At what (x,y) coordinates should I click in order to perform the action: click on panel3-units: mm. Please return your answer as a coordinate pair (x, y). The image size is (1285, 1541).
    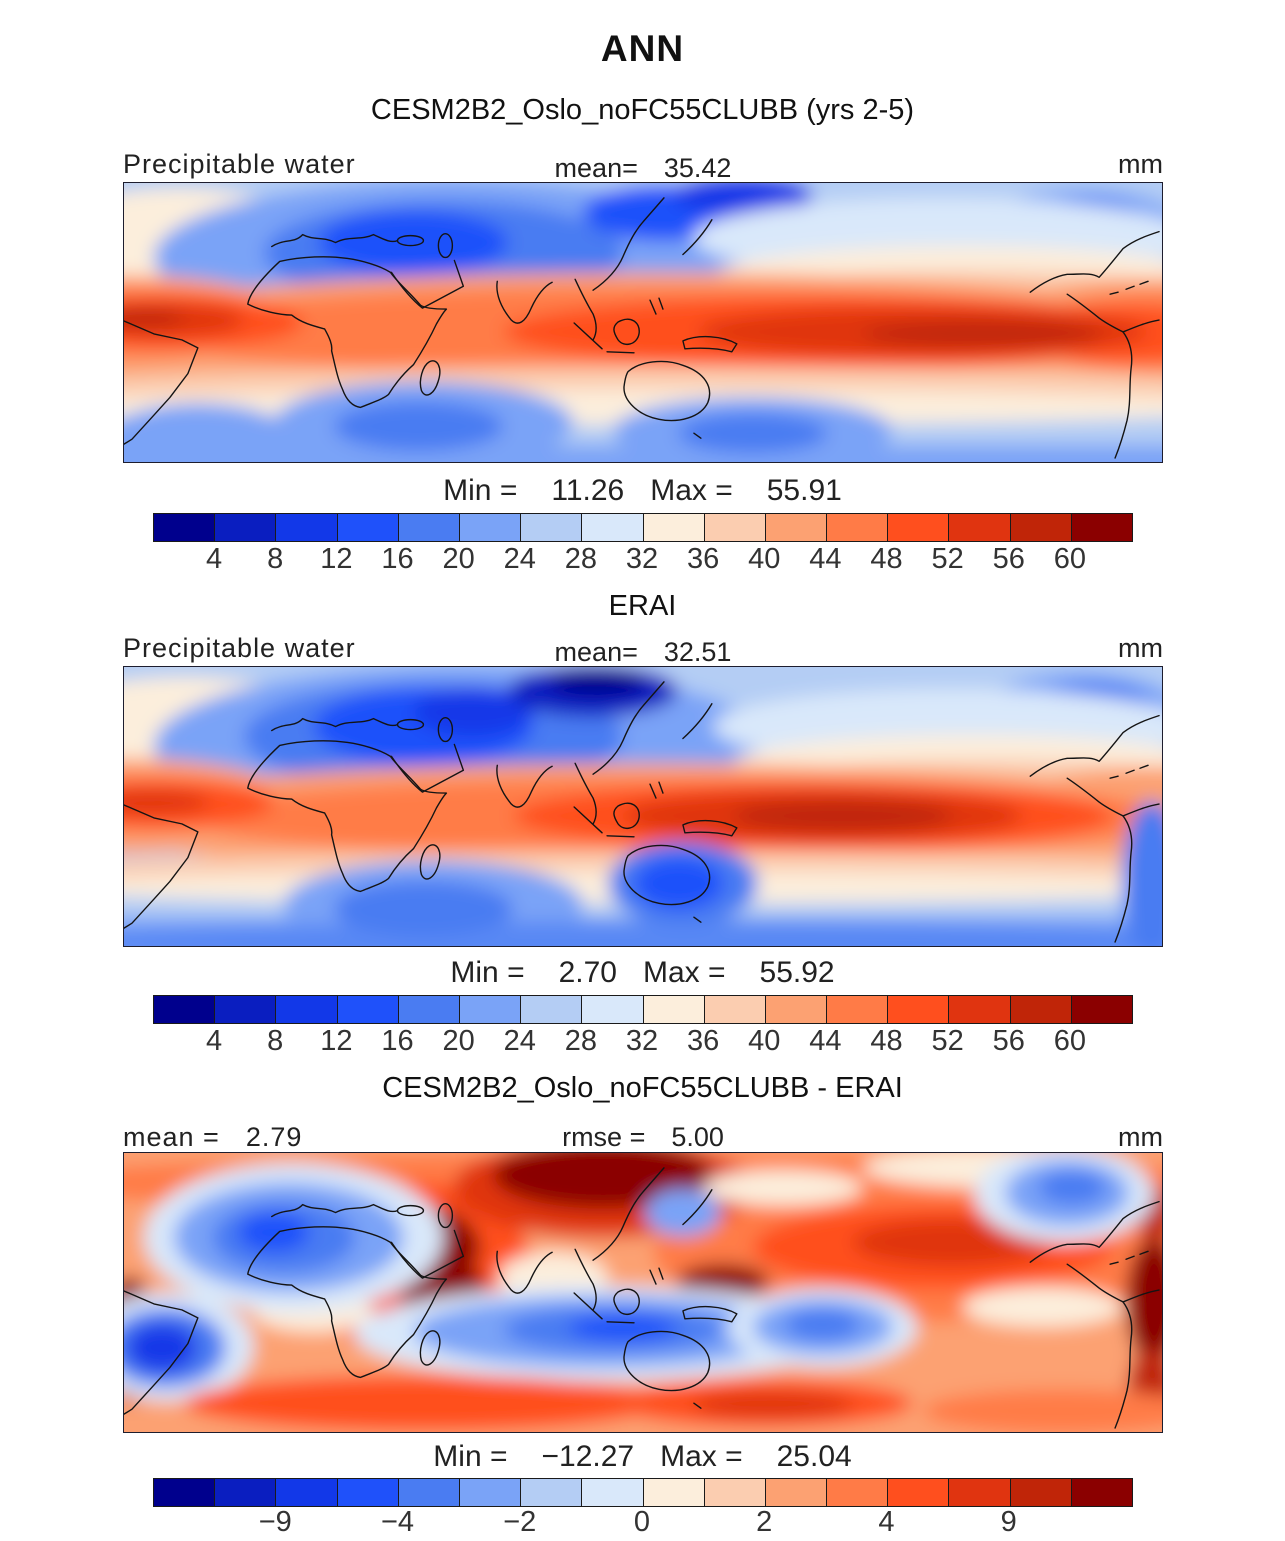
    Looking at the image, I should click on (1140, 1137).